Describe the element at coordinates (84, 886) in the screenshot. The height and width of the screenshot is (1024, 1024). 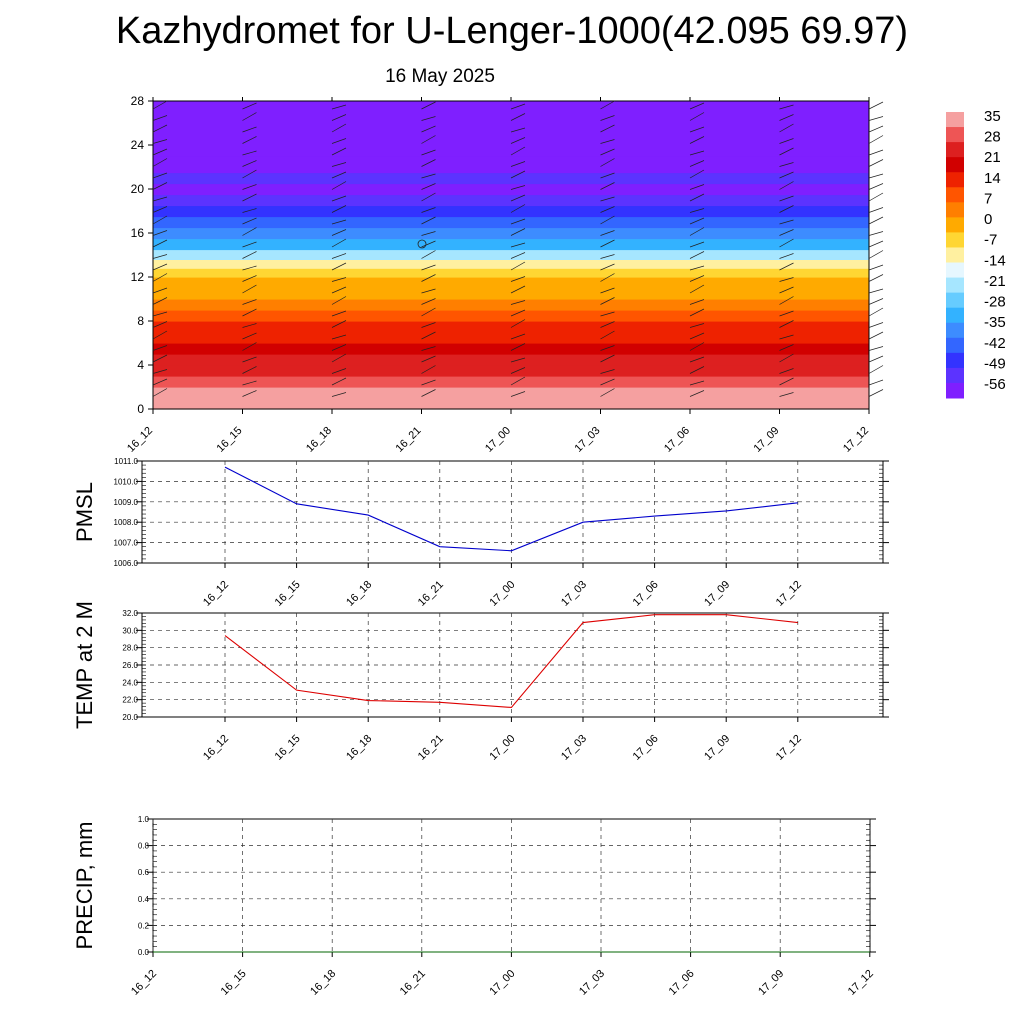
I see `y-axis-label: PRECIP, mm` at that location.